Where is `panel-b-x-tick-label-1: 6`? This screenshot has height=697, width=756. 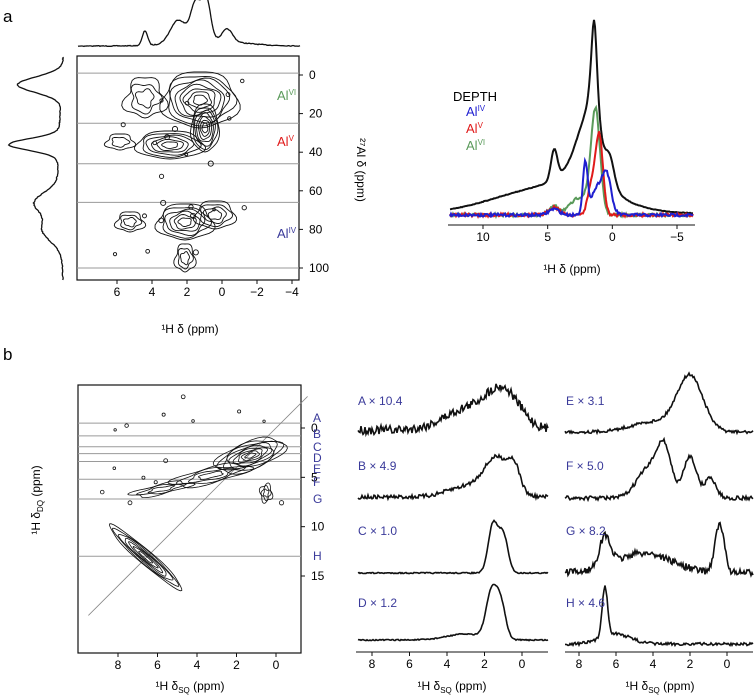 panel-b-x-tick-label-1: 6 is located at coordinates (157, 665).